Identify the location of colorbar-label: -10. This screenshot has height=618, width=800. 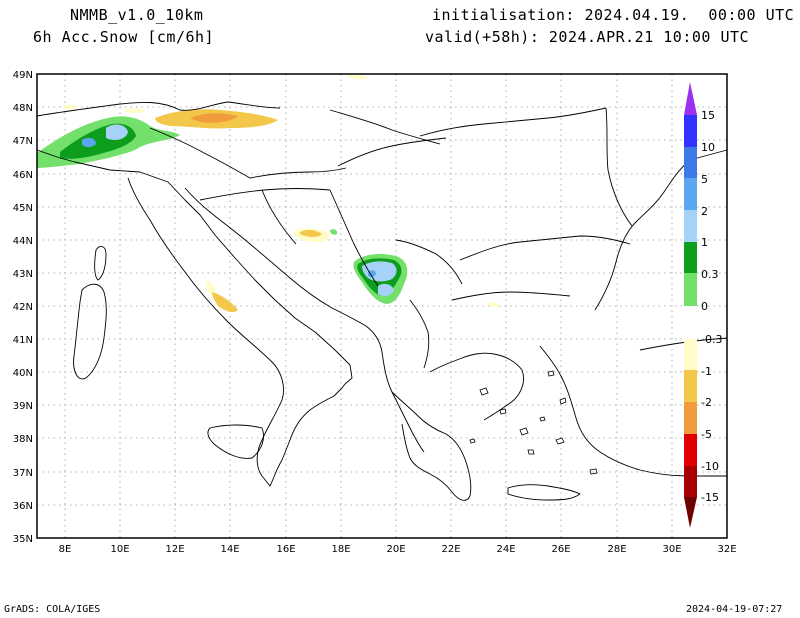
(710, 466).